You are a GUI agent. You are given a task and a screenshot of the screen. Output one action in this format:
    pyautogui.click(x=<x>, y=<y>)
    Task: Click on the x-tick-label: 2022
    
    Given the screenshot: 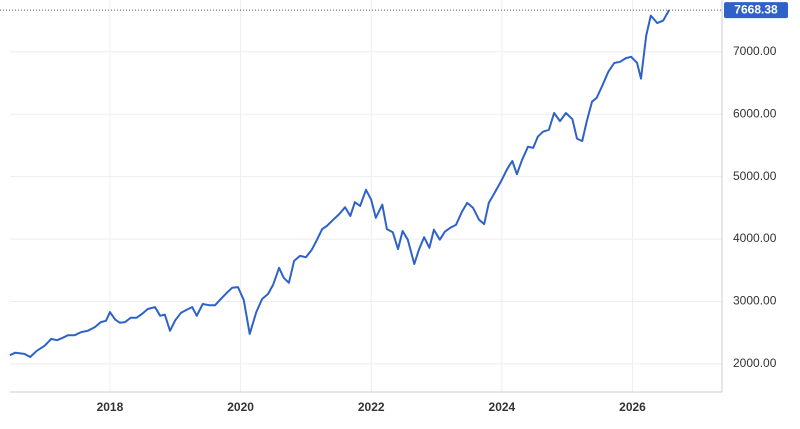 What is the action you would take?
    pyautogui.click(x=371, y=407)
    